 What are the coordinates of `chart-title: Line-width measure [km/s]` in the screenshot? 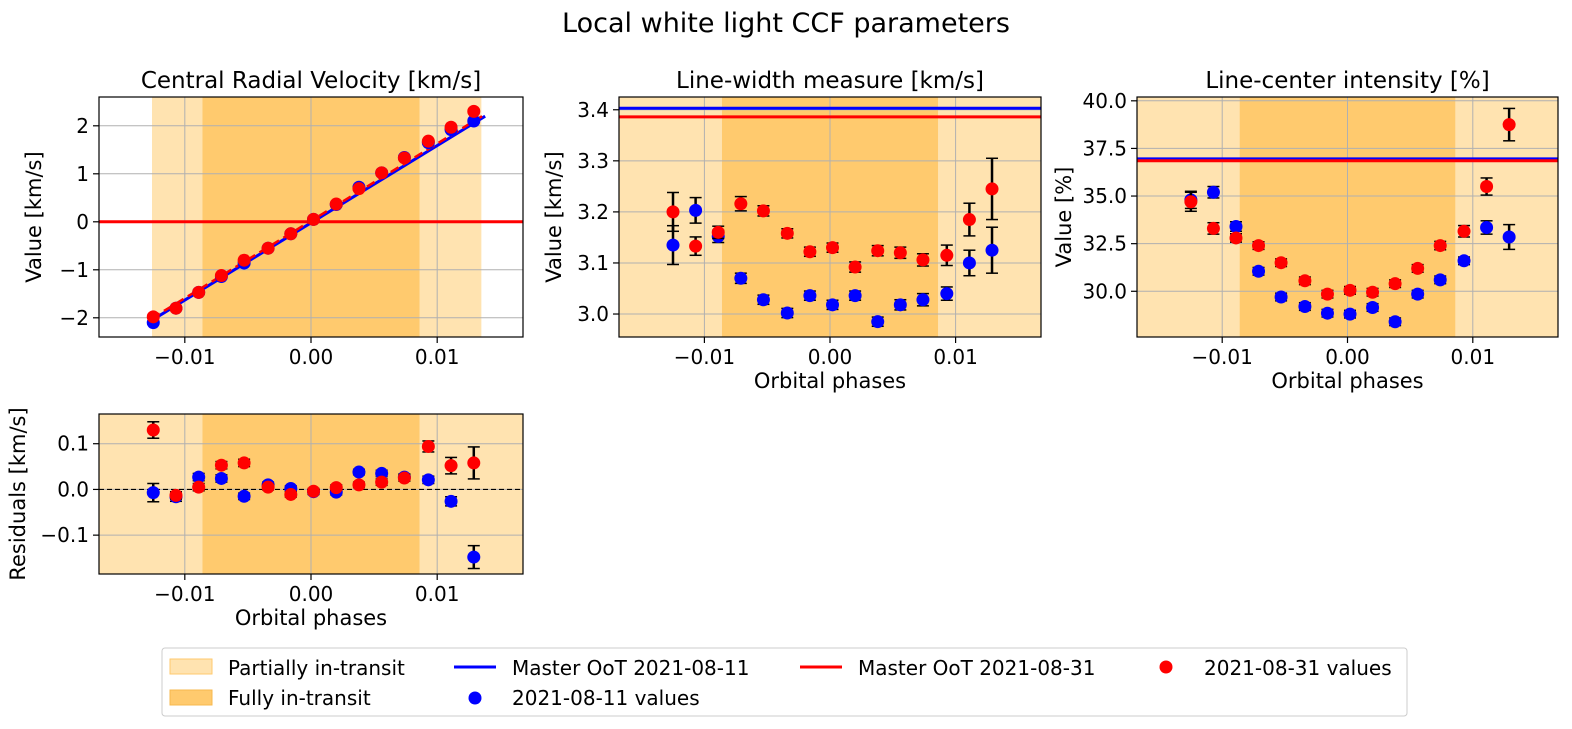 It's located at (830, 81).